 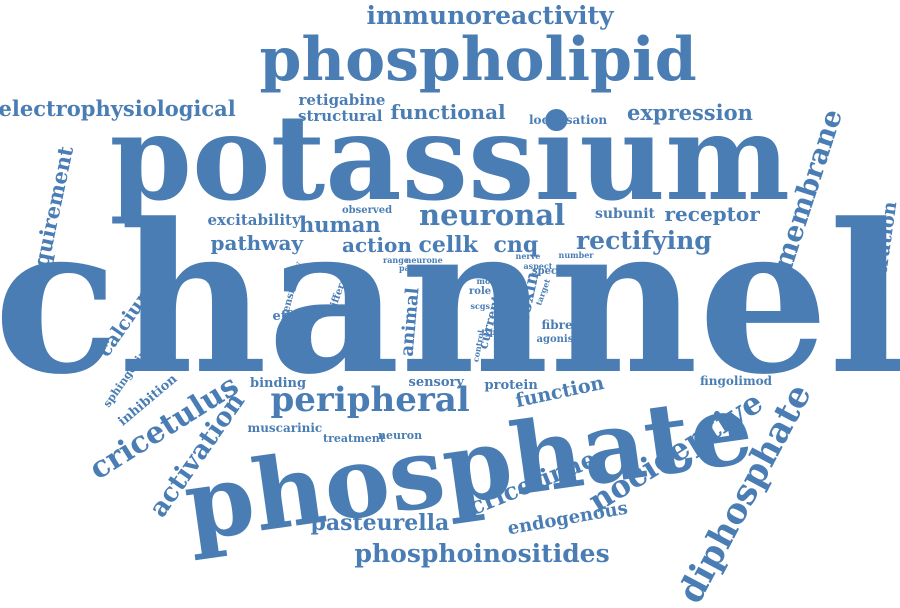 I want to click on word-fibre: fibre, so click(x=557, y=325).